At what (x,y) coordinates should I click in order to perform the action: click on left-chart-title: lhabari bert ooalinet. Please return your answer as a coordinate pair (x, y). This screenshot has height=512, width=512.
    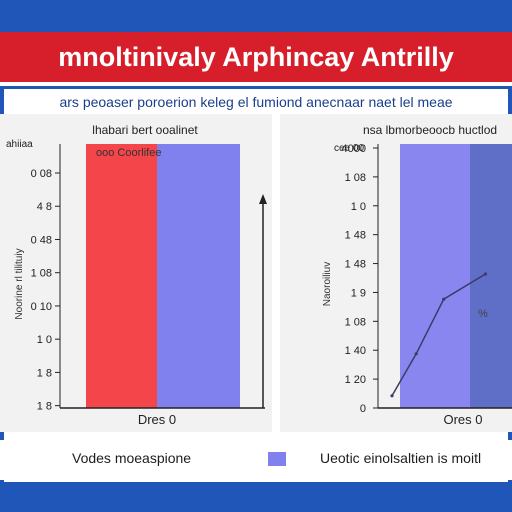
    Looking at the image, I should click on (145, 130).